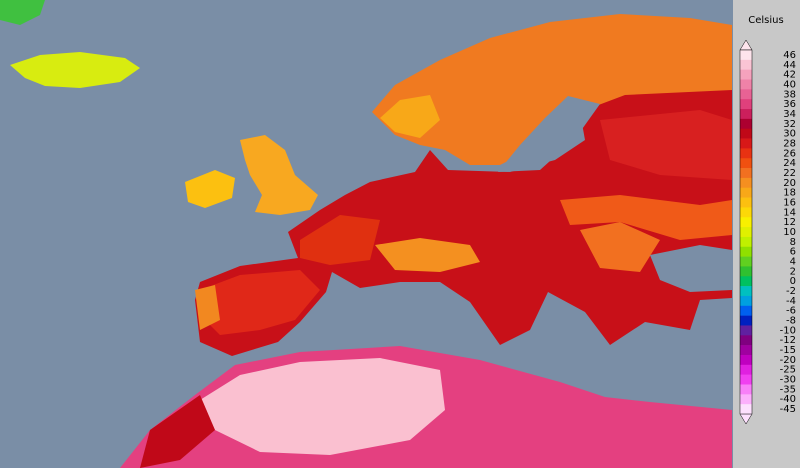 This screenshot has height=472, width=800. What do you see at coordinates (789, 163) in the screenshot?
I see `legend-label: 24` at bounding box center [789, 163].